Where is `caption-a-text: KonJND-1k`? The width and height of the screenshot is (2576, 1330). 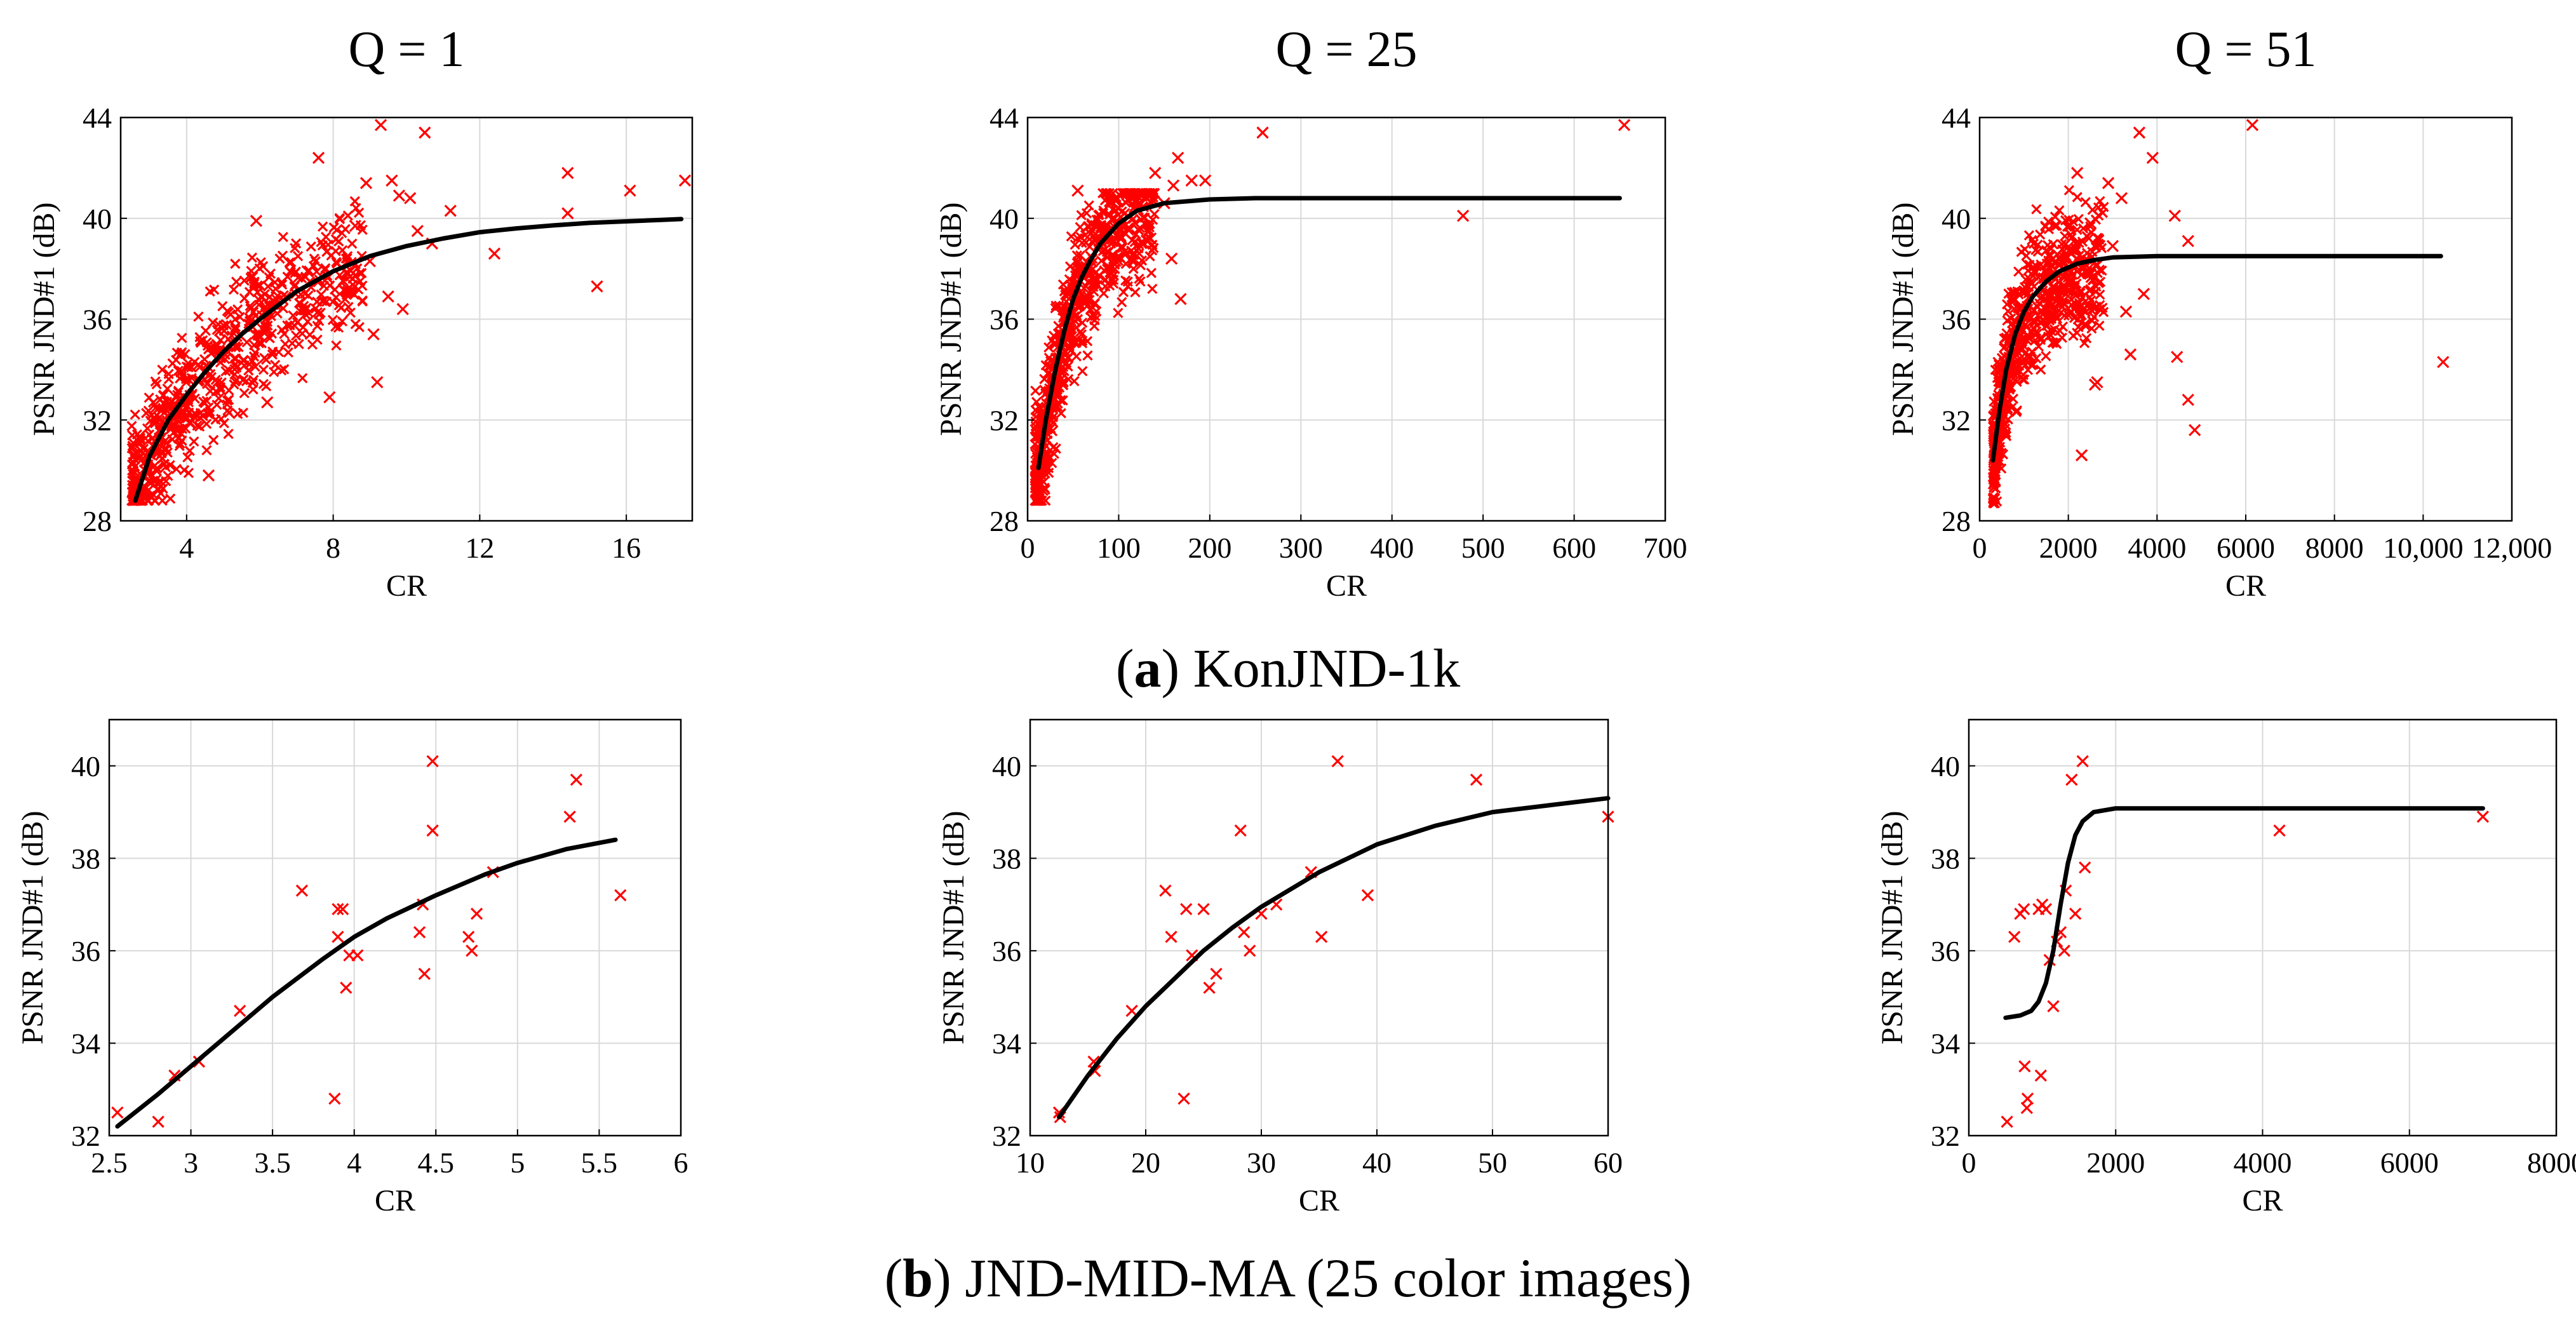 caption-a-text: KonJND-1k is located at coordinates (1327, 669).